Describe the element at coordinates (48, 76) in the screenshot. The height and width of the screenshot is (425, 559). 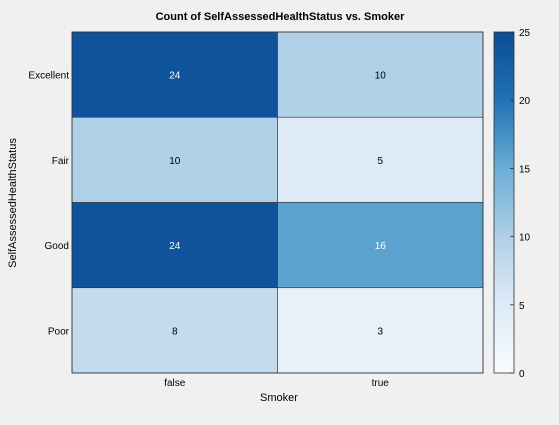
I see `y-tick-label: Excellent` at that location.